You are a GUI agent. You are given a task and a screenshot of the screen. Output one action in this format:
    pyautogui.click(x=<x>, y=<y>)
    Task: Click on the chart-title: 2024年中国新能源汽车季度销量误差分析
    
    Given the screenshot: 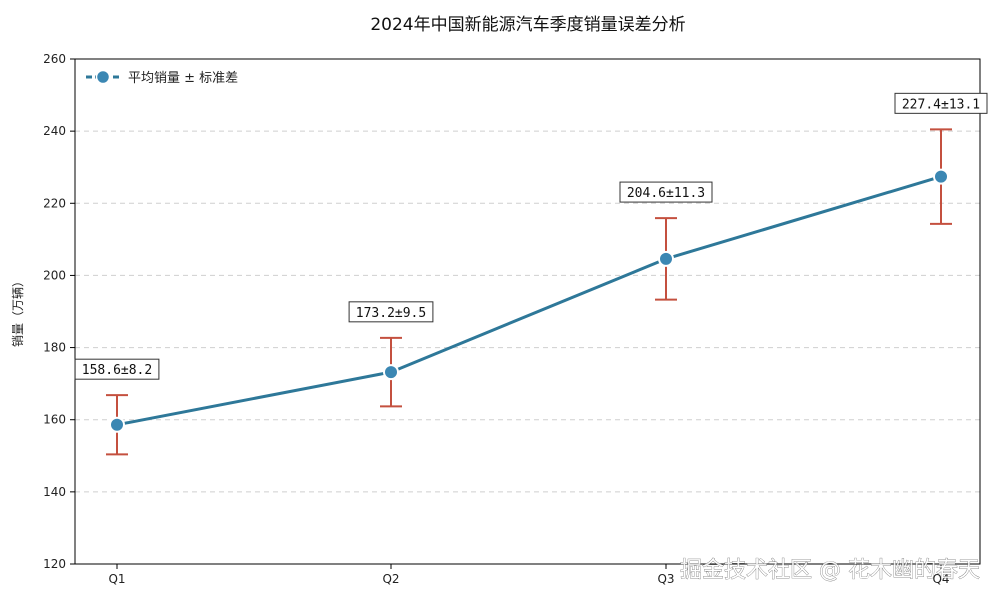 What is the action you would take?
    pyautogui.click(x=527, y=25)
    